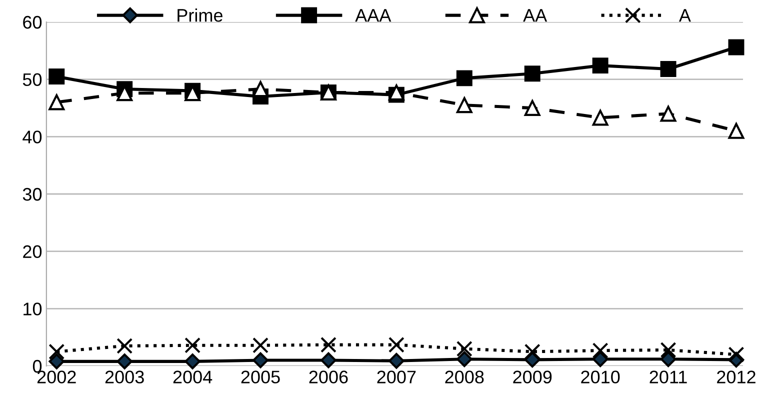 Image resolution: width=774 pixels, height=400 pixels. What do you see at coordinates (37, 366) in the screenshot?
I see `y-tick-label: 0` at bounding box center [37, 366].